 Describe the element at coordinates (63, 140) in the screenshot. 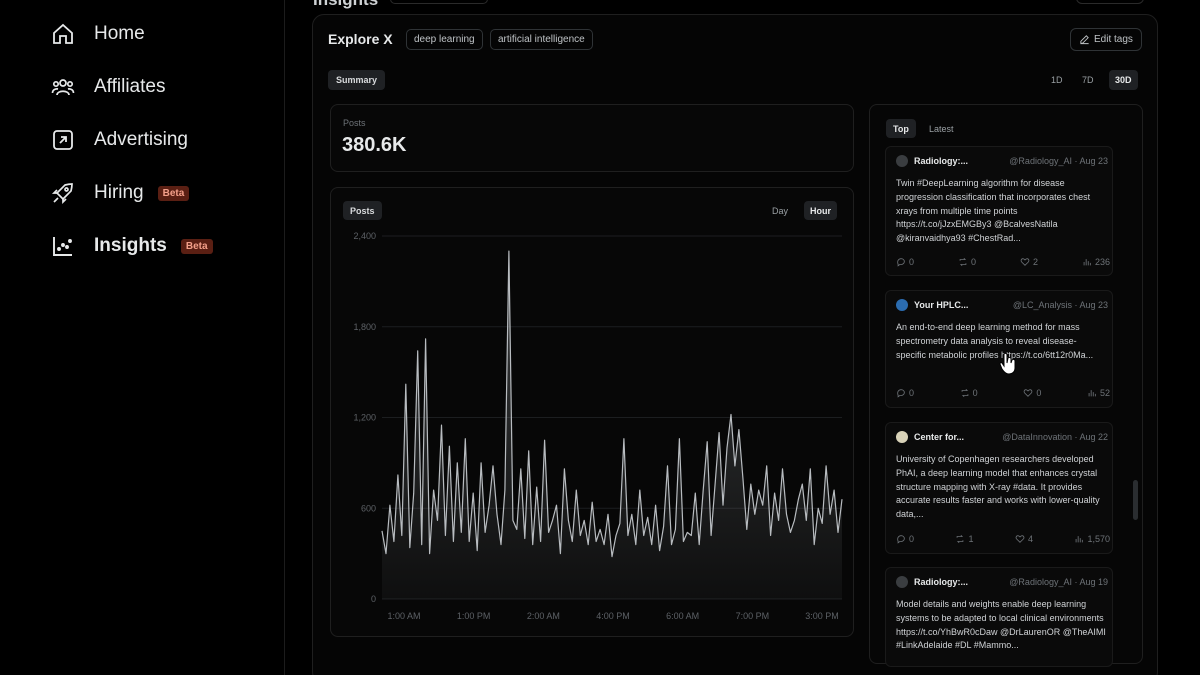

I see `advertising-icon` at that location.